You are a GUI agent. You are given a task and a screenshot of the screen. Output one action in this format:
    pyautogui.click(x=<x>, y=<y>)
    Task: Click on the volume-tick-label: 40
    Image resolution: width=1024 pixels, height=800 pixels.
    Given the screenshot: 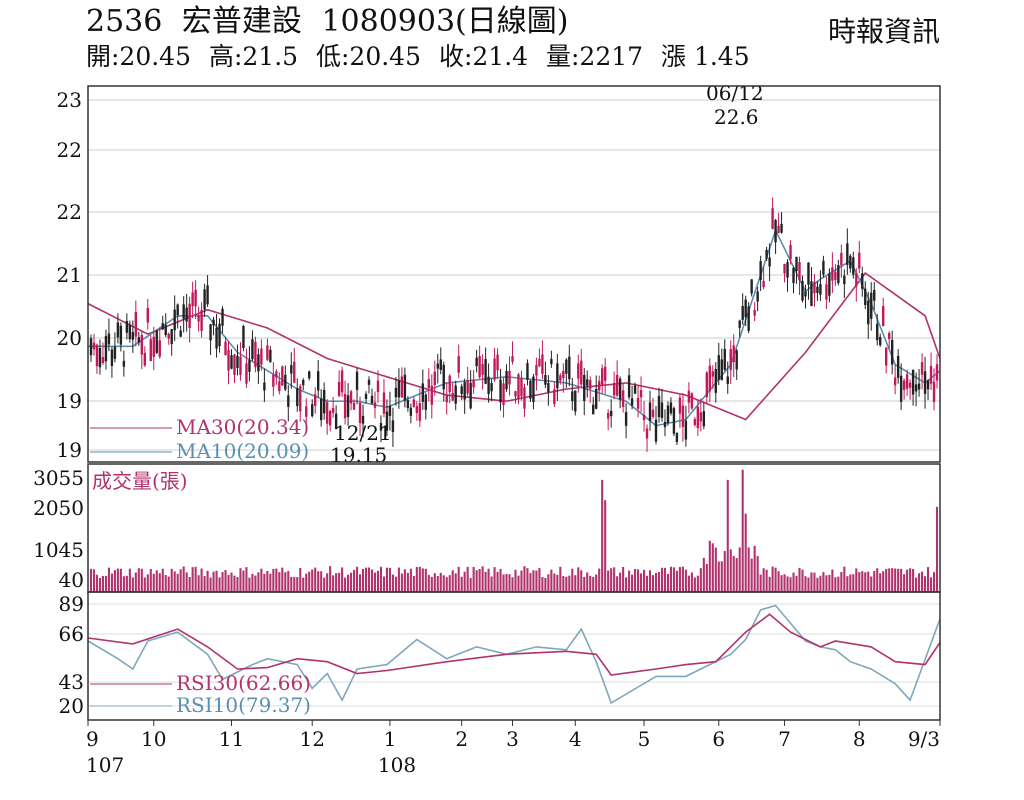 What is the action you would take?
    pyautogui.click(x=71, y=580)
    